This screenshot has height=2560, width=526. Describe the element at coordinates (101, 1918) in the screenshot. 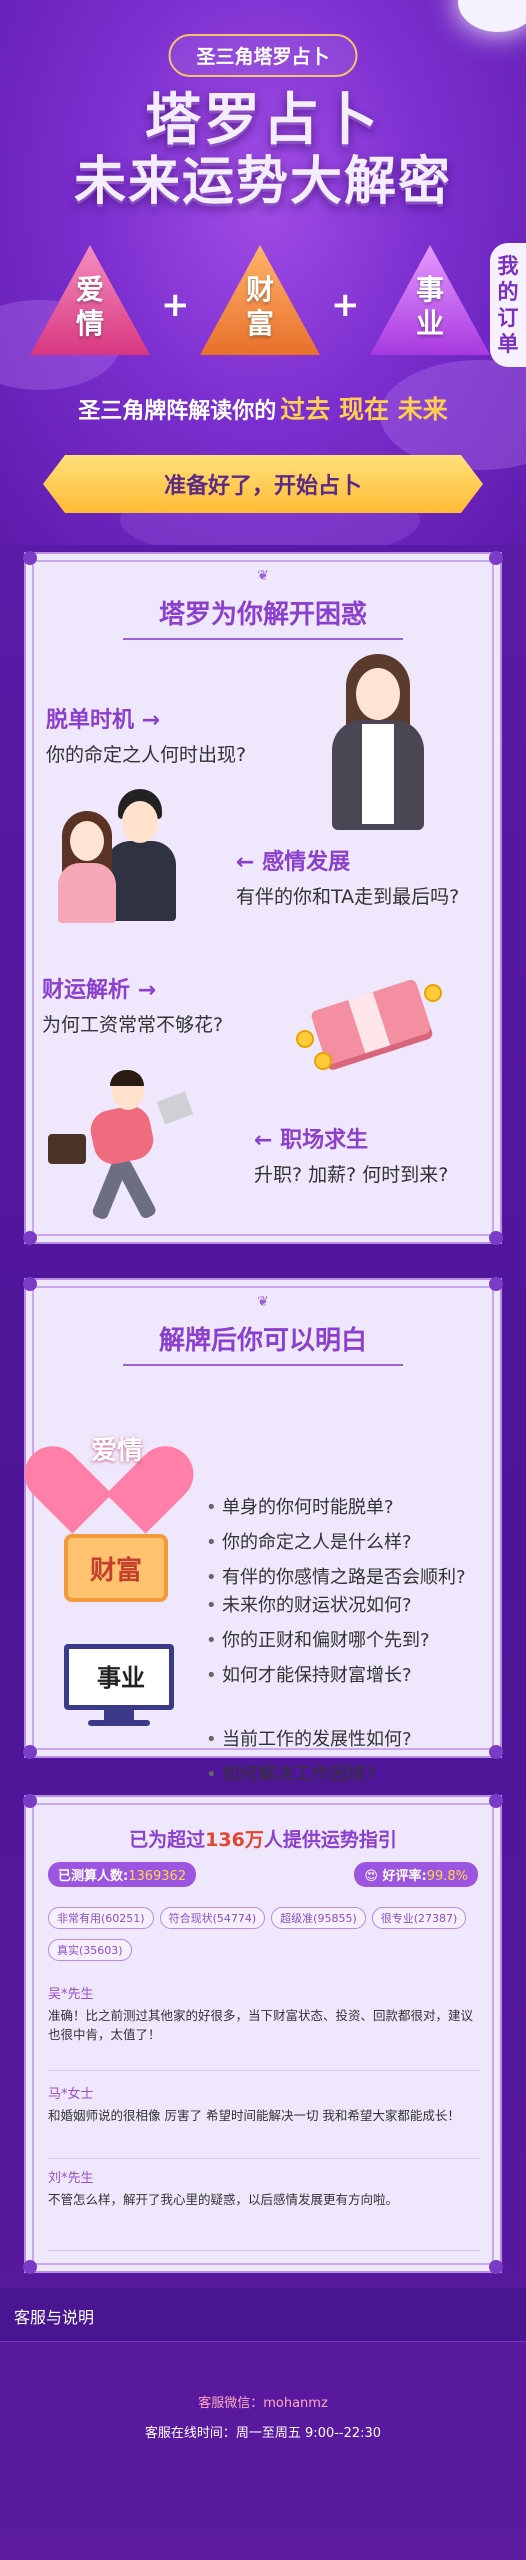

I see `review-tag: 非常有用(60251)` at that location.